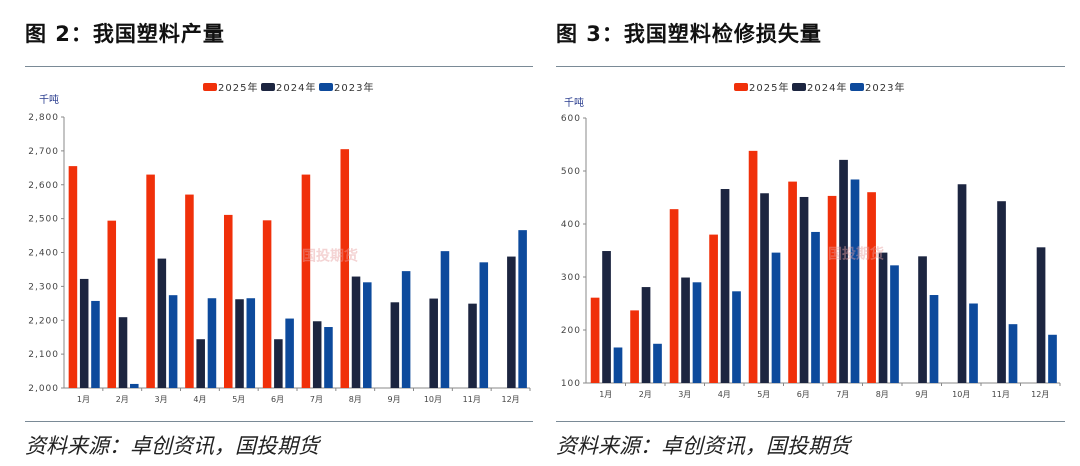 The image size is (1080, 466). Describe the element at coordinates (571, 172) in the screenshot. I see `y-tick-label: 500` at that location.